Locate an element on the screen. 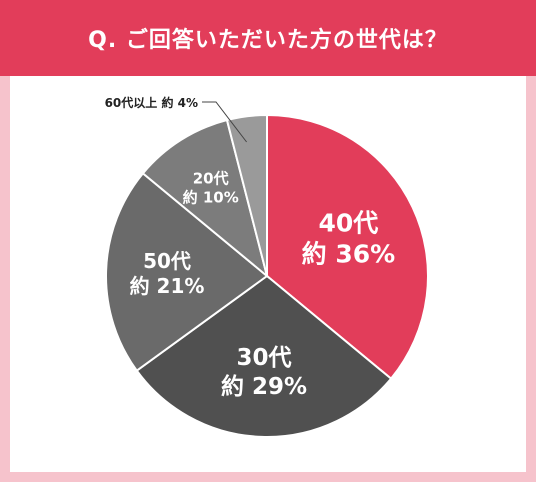  slice-percent-text: 約 36% is located at coordinates (349, 254).